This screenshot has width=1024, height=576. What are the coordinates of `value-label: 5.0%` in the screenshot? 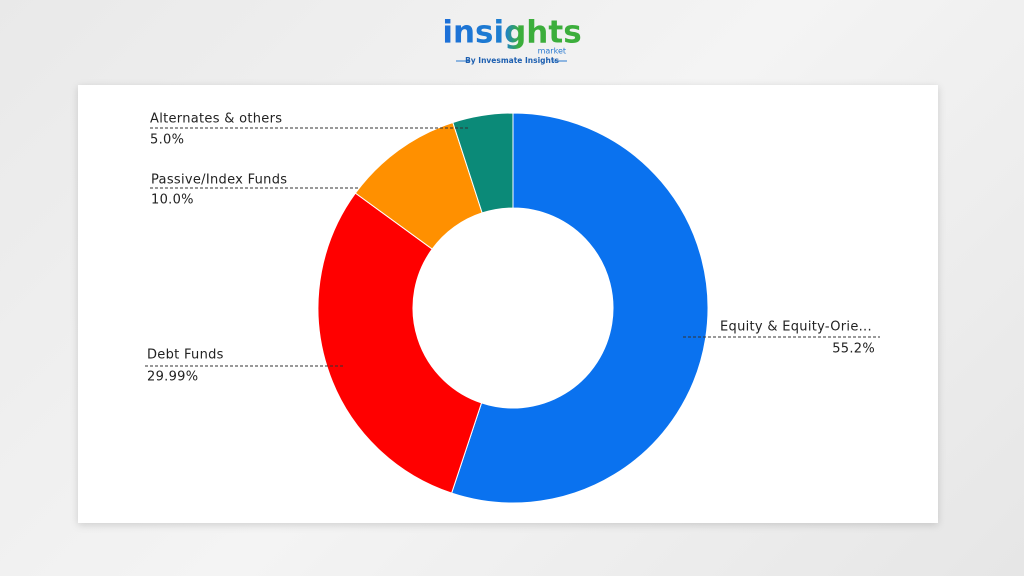 It's located at (167, 140).